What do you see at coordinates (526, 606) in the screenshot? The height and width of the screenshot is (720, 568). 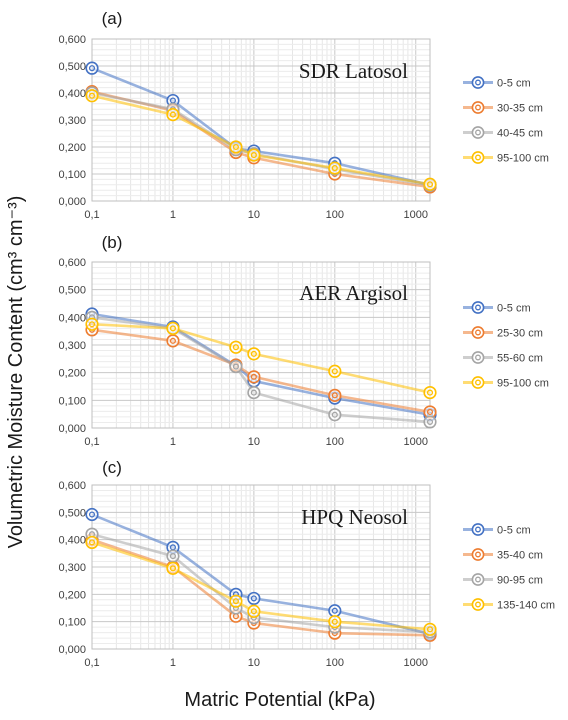 I see `legend-label: 135-140 cm` at bounding box center [526, 606].